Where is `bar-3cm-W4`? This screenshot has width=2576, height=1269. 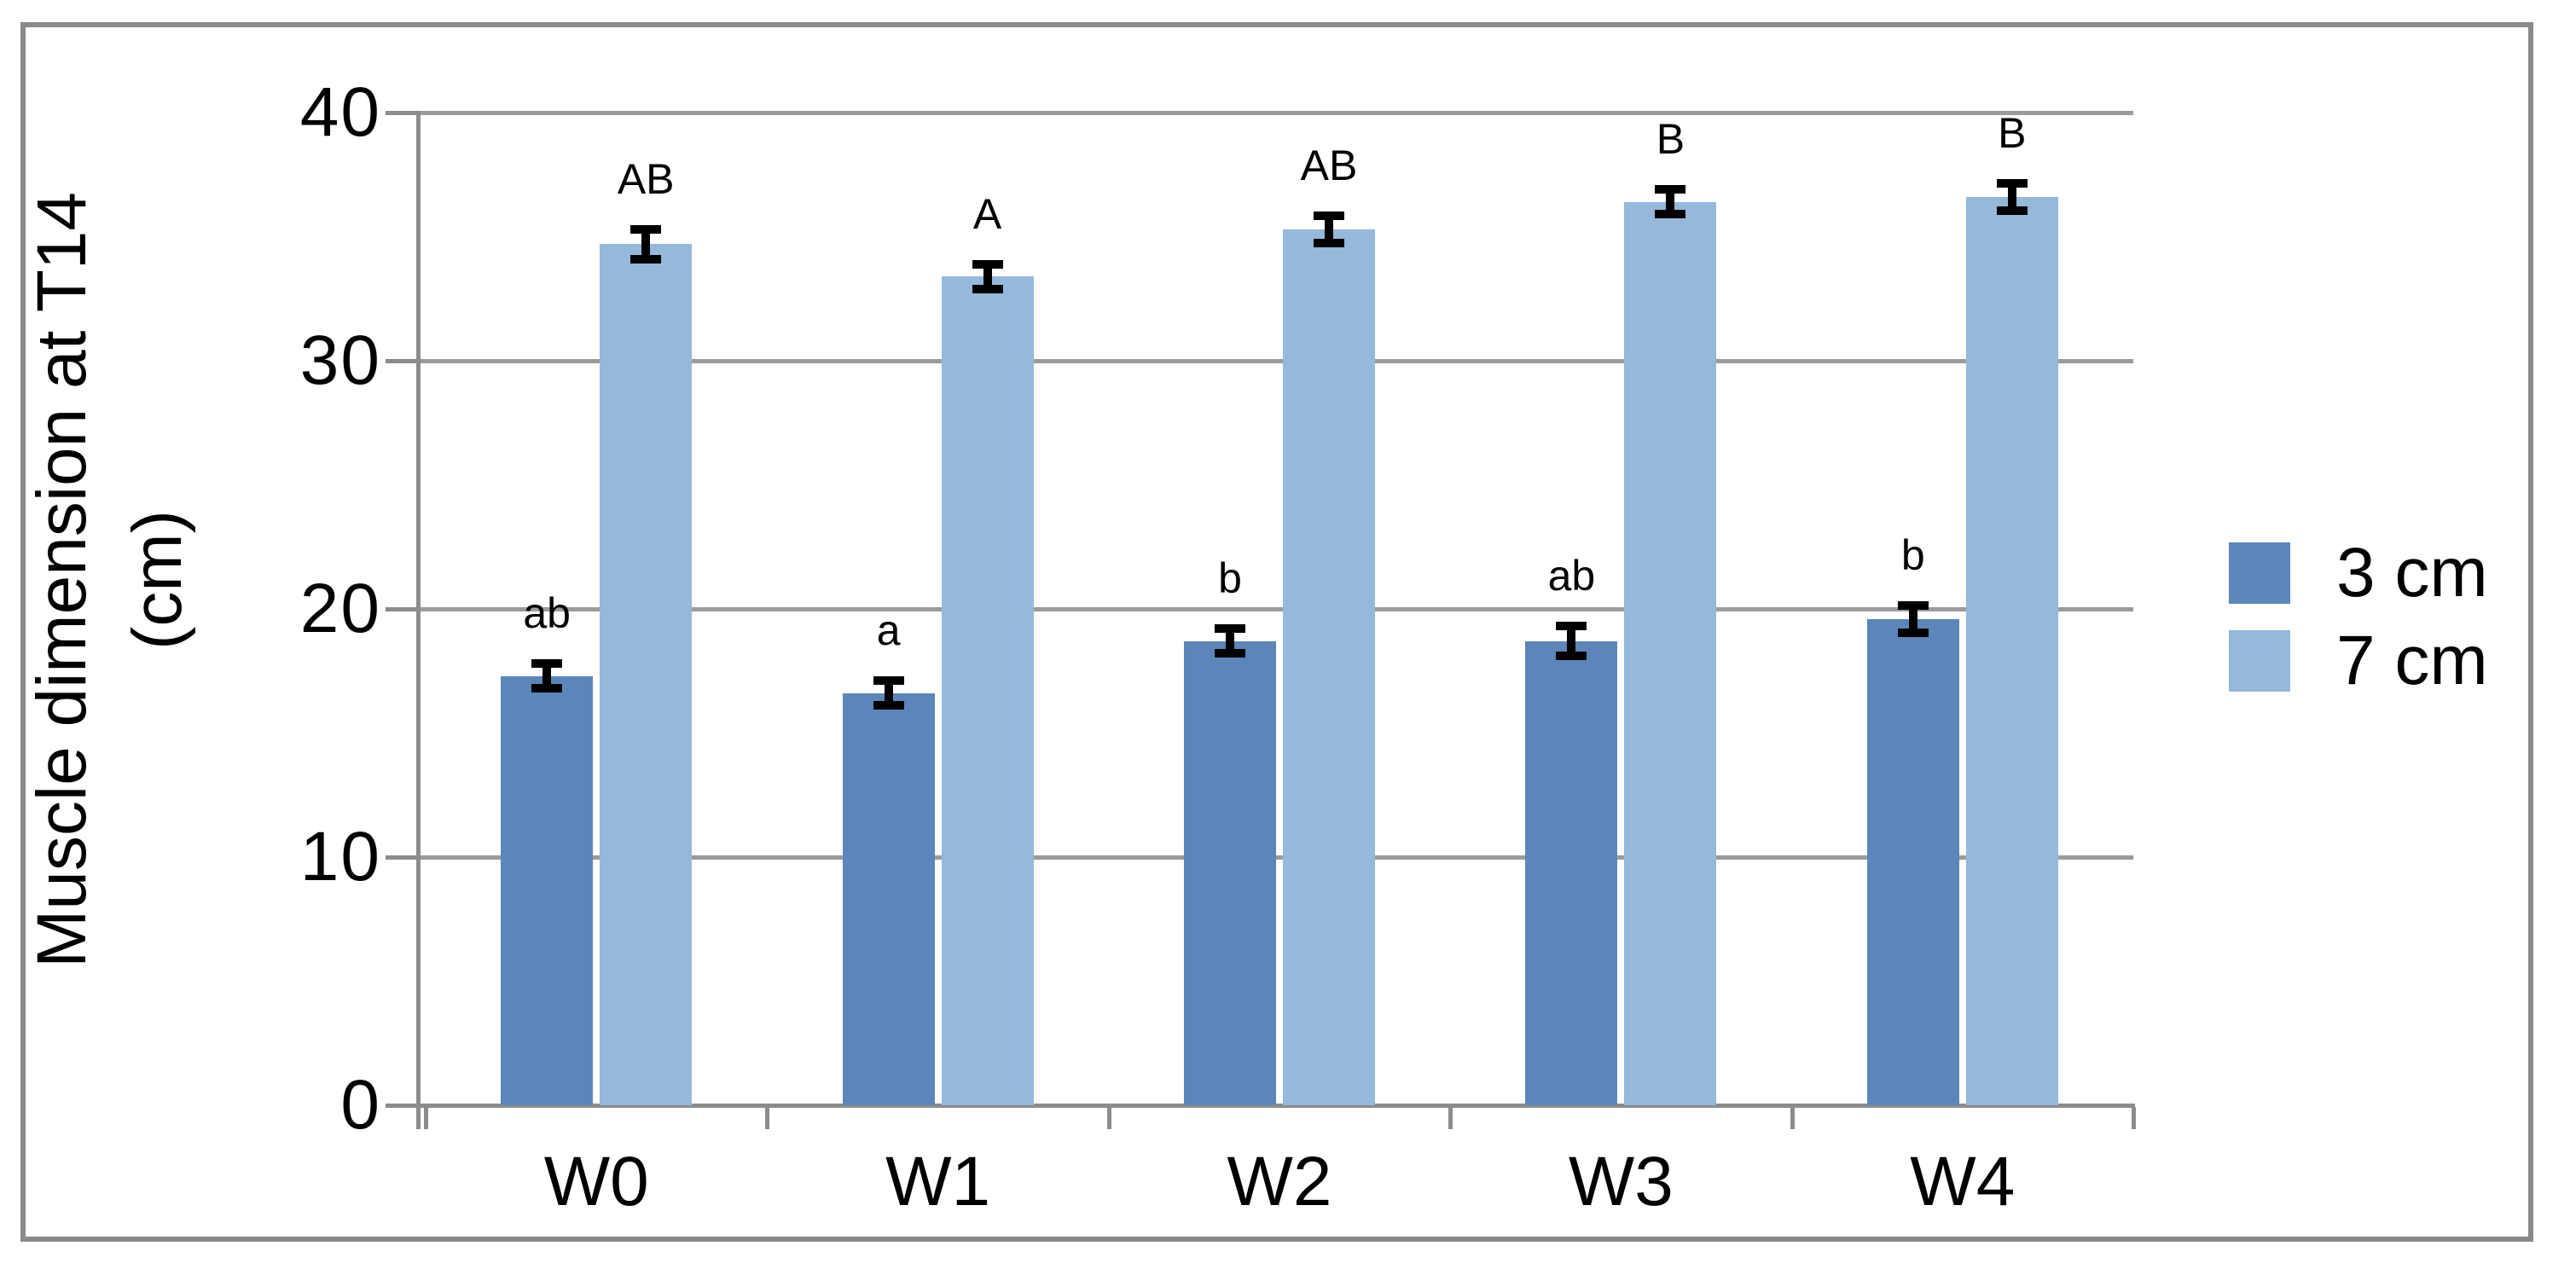 bar-3cm-W4 is located at coordinates (1912, 861).